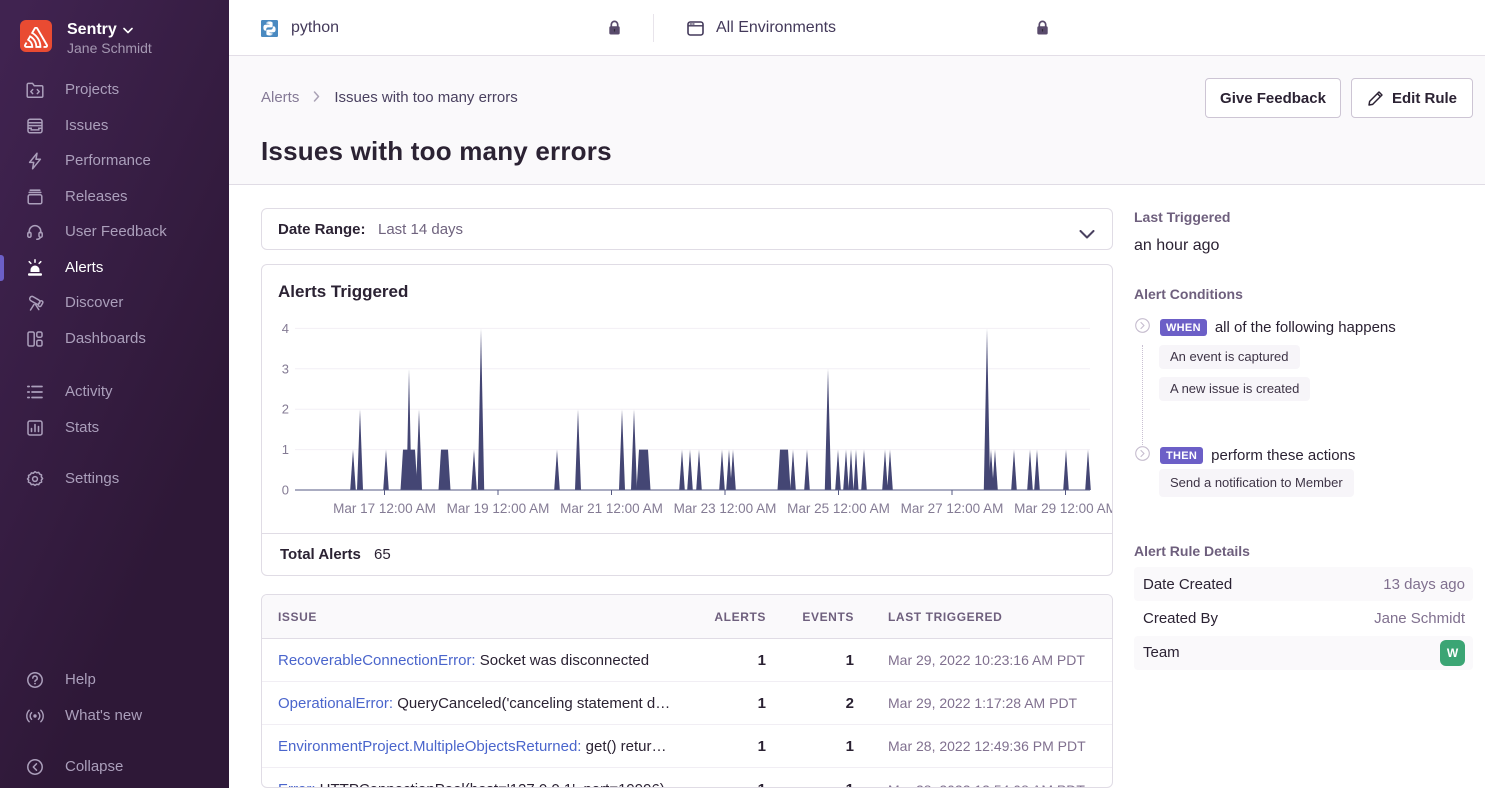 This screenshot has height=788, width=1485. I want to click on svg-text: Mar 25 12:00 AM, so click(838, 508).